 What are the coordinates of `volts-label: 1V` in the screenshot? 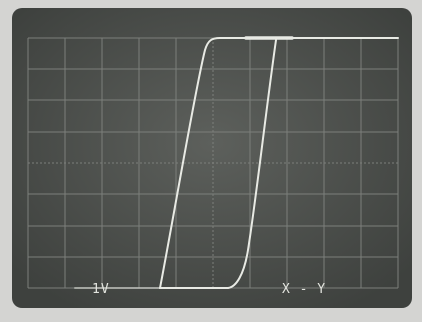 It's located at (101, 289).